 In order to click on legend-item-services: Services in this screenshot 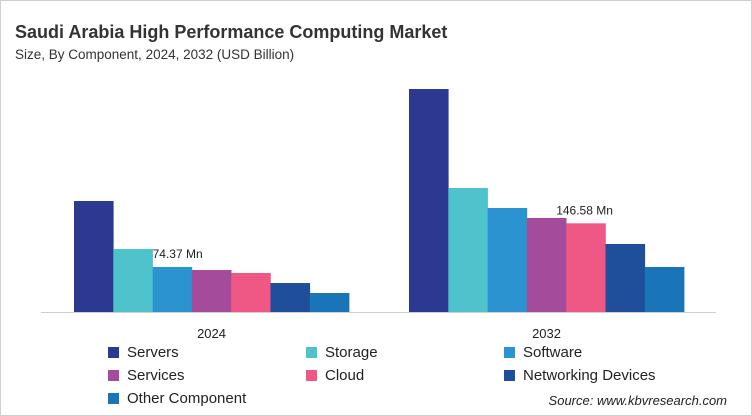, I will do `click(146, 375)`.